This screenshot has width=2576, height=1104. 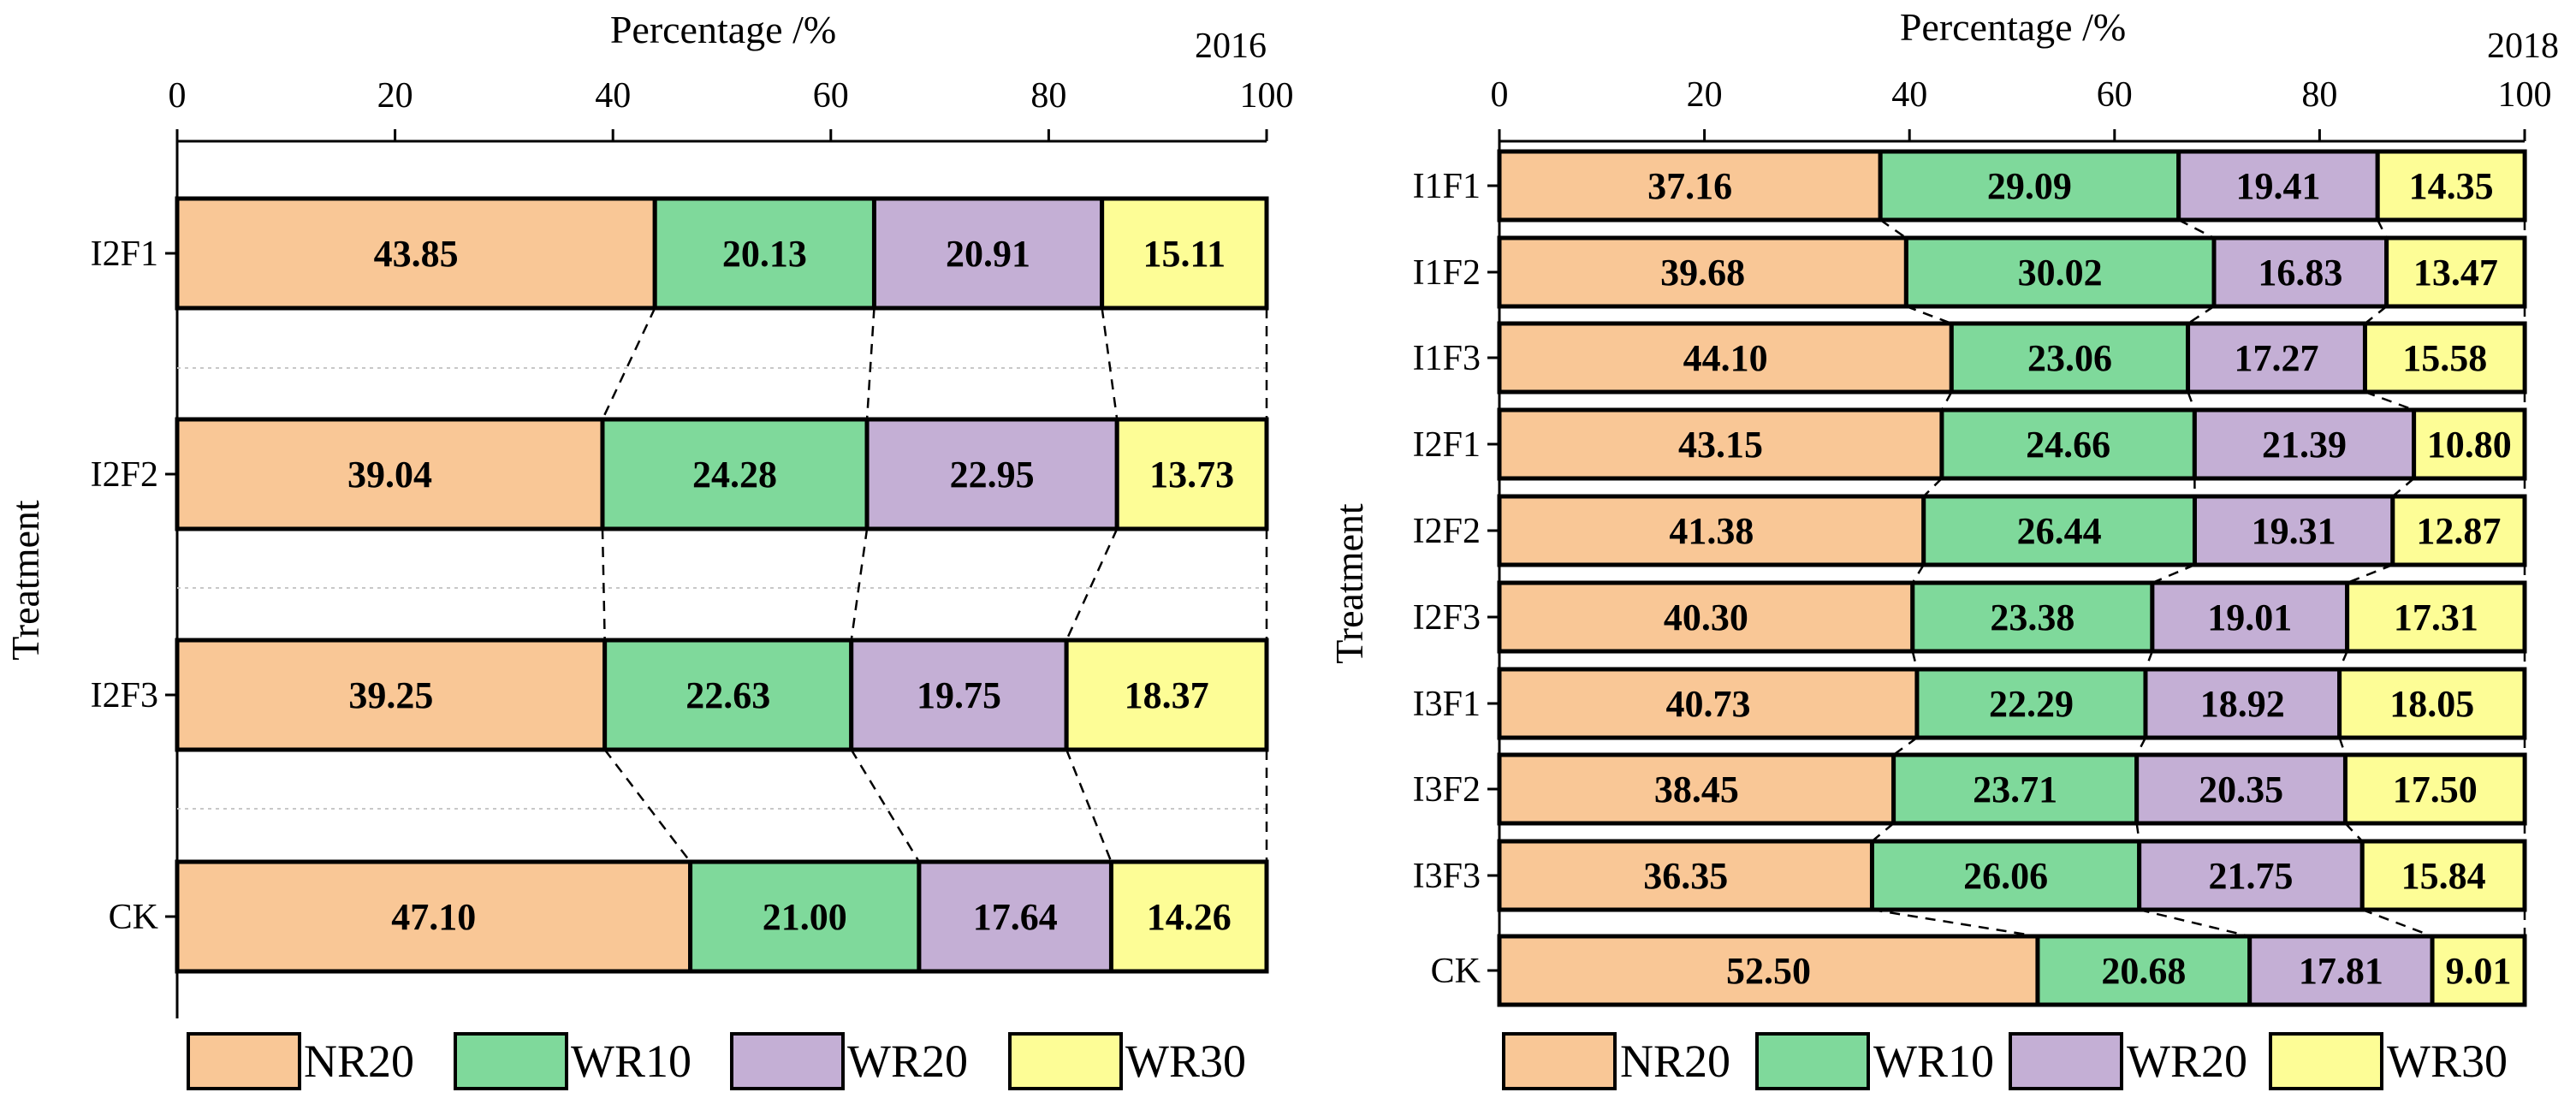 I want to click on data-label: 43.15, so click(x=1720, y=445).